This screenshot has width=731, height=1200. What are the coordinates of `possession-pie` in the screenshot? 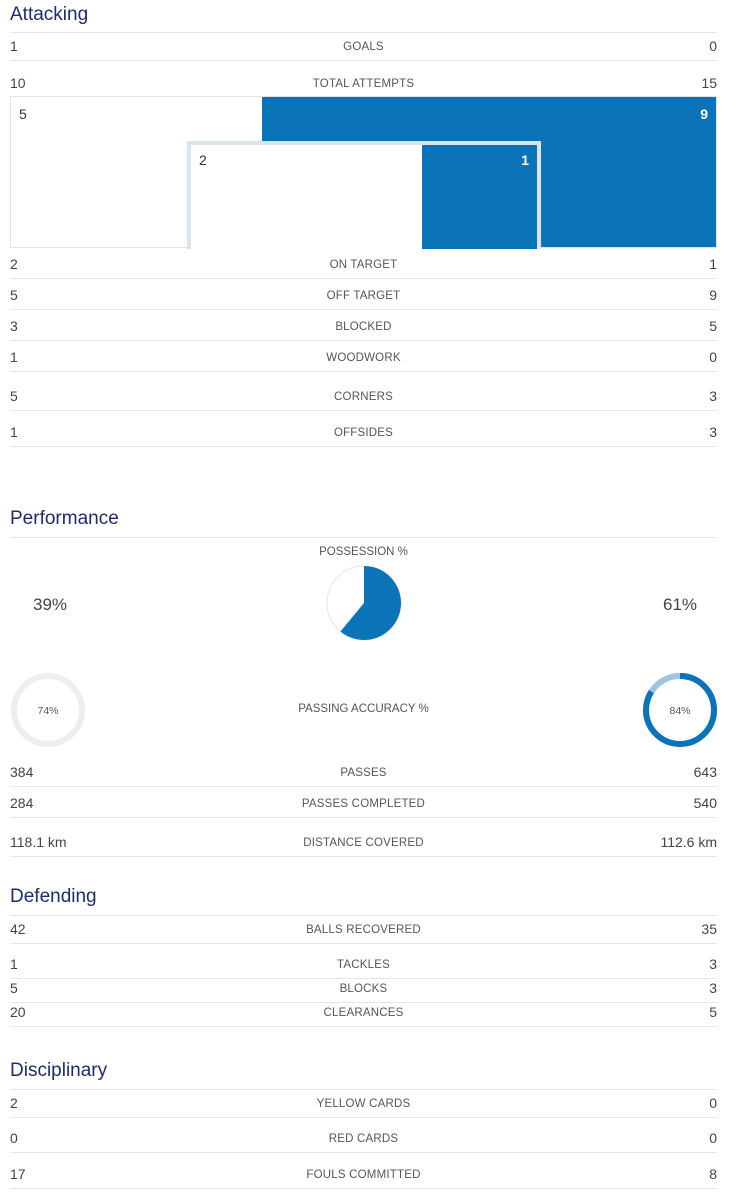 It's located at (364, 603).